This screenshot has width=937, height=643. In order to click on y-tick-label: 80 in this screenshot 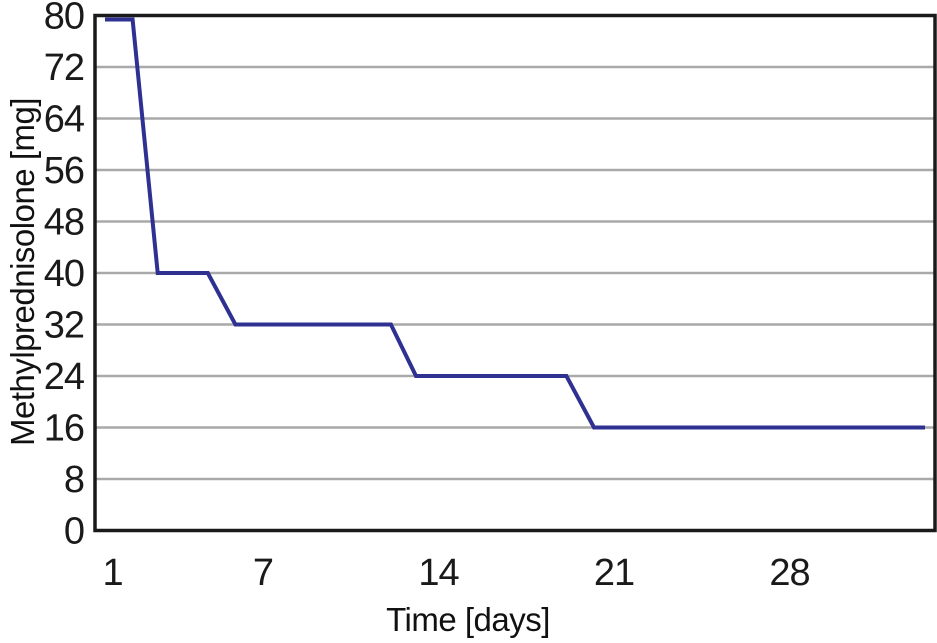, I will do `click(64, 19)`.